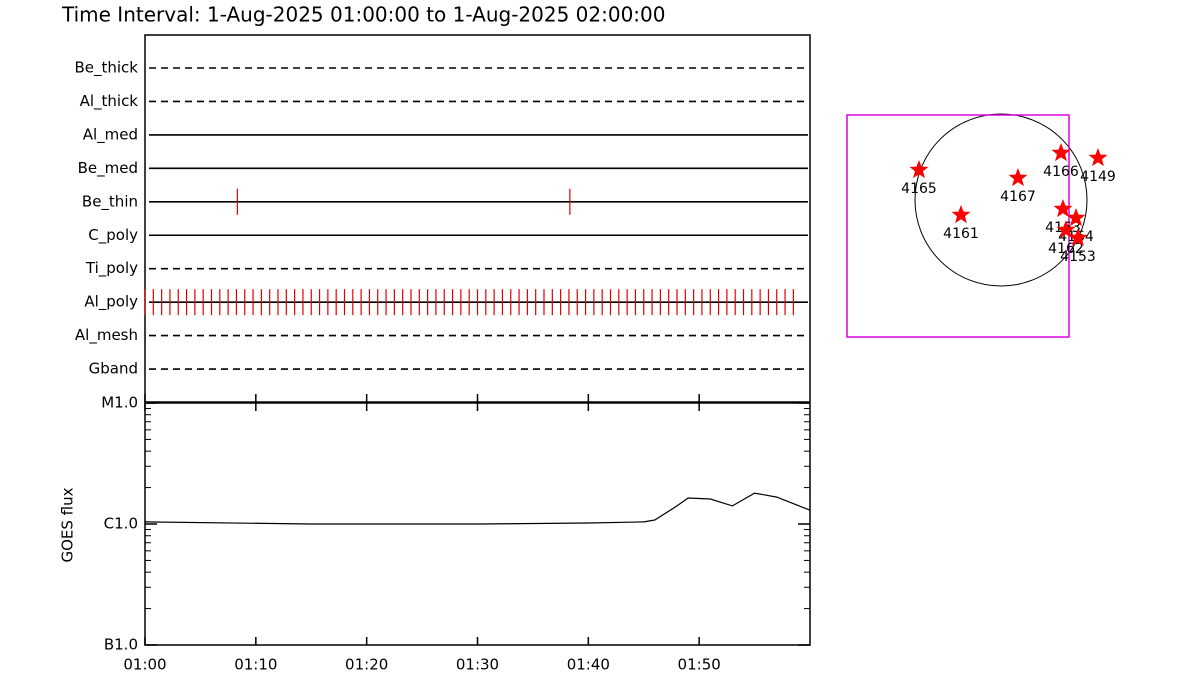 The width and height of the screenshot is (1200, 700). Describe the element at coordinates (121, 645) in the screenshot. I see `y-tick-label: B1.0` at that location.